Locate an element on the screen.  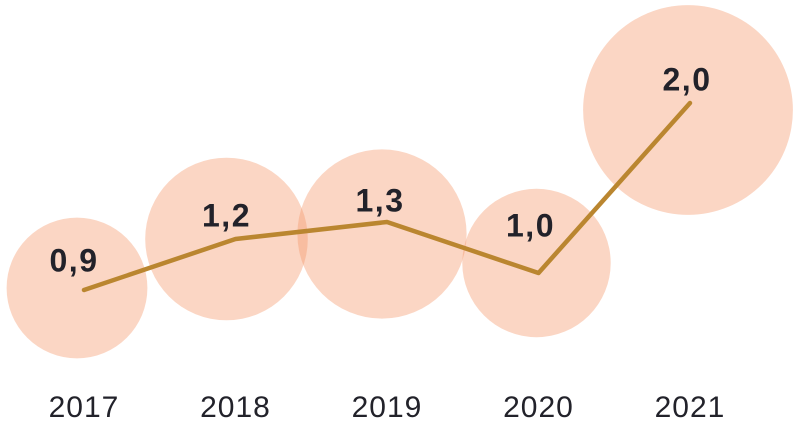
value-label-2017: 0,9 is located at coordinates (74, 261).